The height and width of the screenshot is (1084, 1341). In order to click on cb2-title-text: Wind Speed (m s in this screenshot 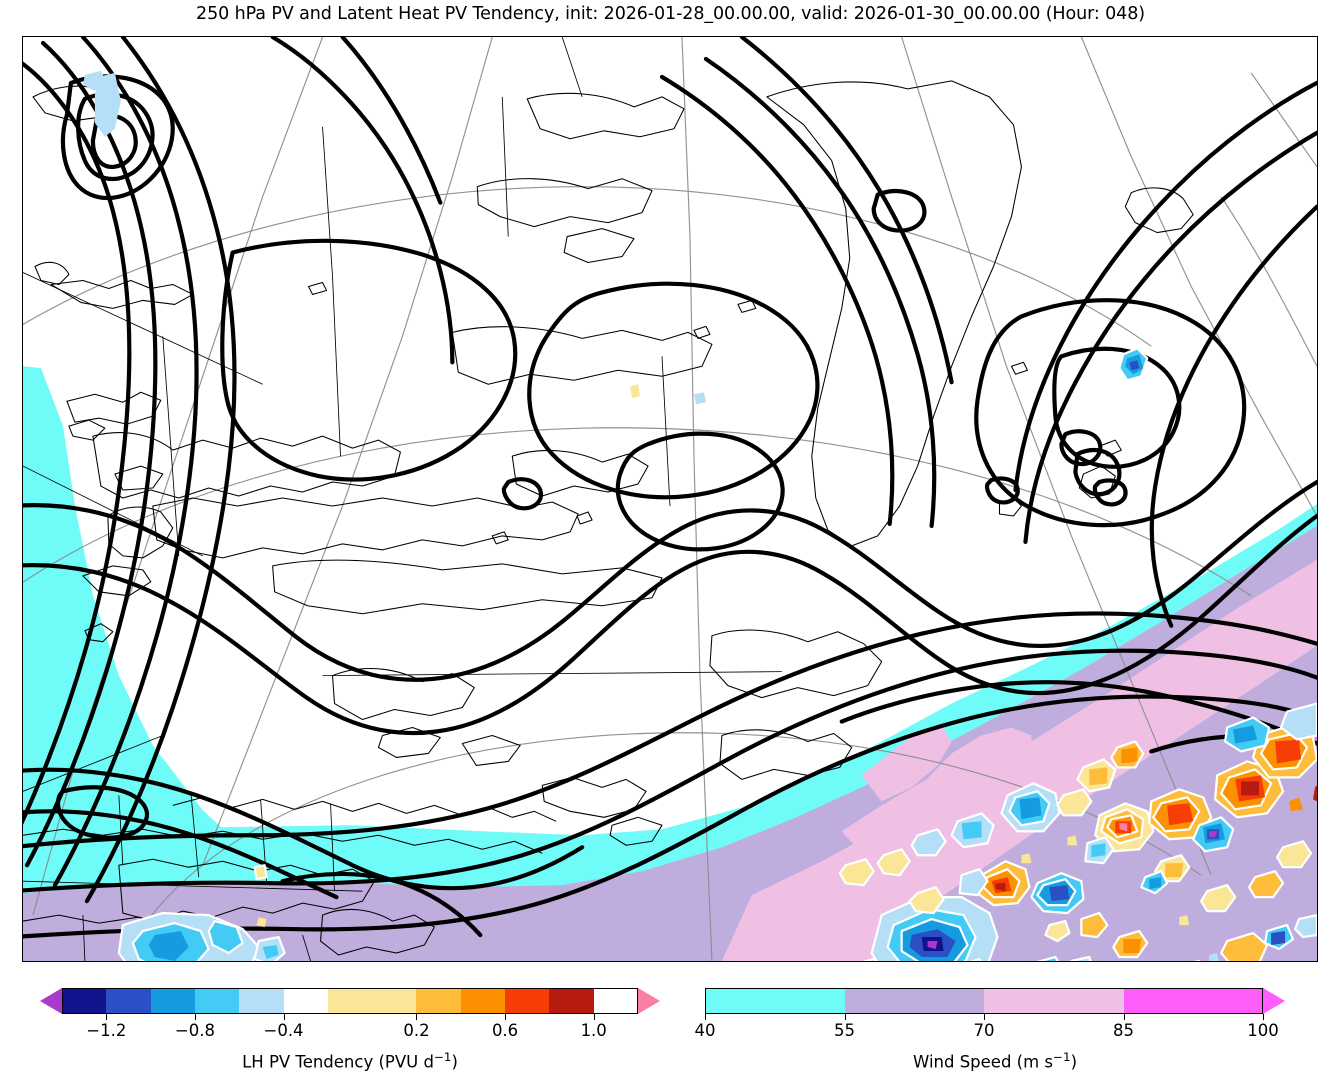, I will do `click(983, 1062)`.